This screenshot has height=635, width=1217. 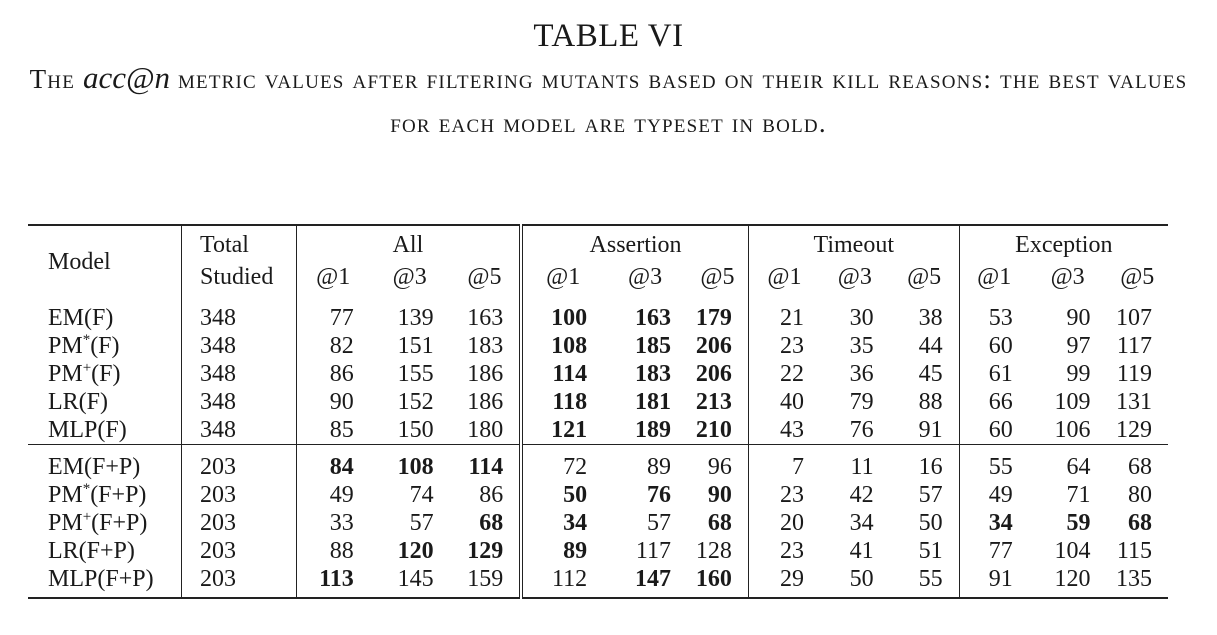 What do you see at coordinates (1067, 276) in the screenshot?
I see `header-subcol: @3` at bounding box center [1067, 276].